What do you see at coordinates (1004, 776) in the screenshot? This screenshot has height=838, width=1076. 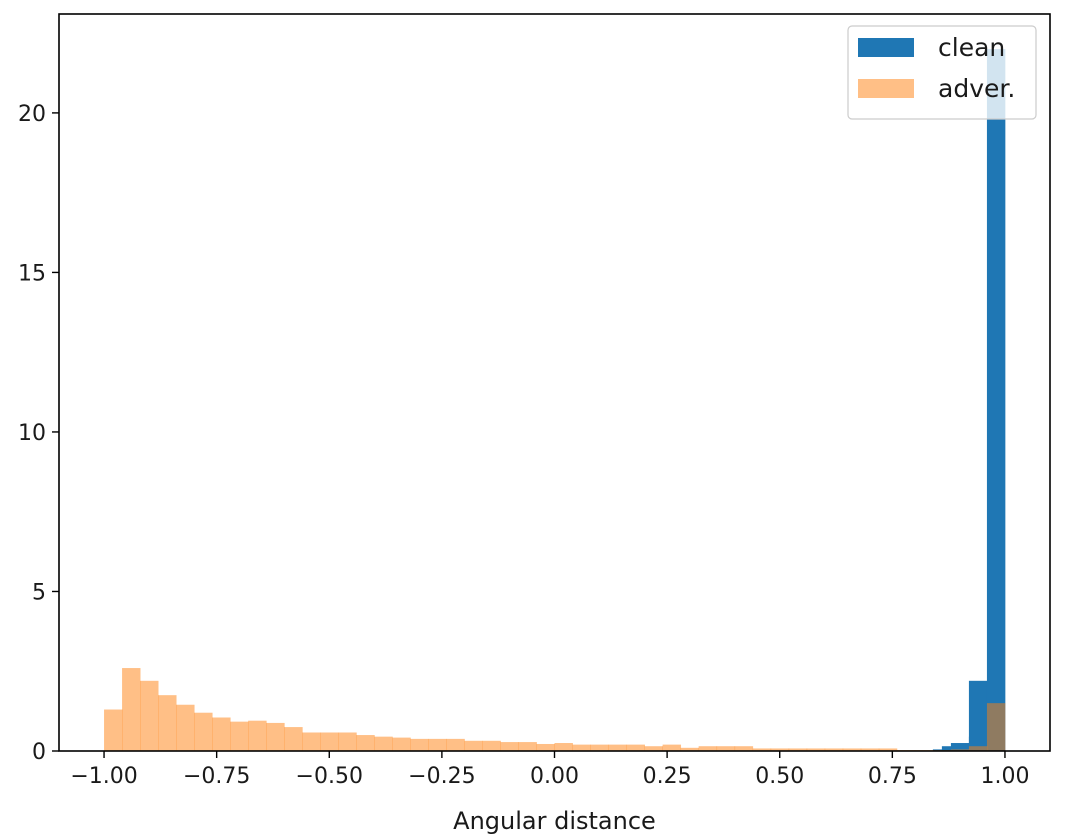 I see `x-tick-label: 1.00` at bounding box center [1004, 776].